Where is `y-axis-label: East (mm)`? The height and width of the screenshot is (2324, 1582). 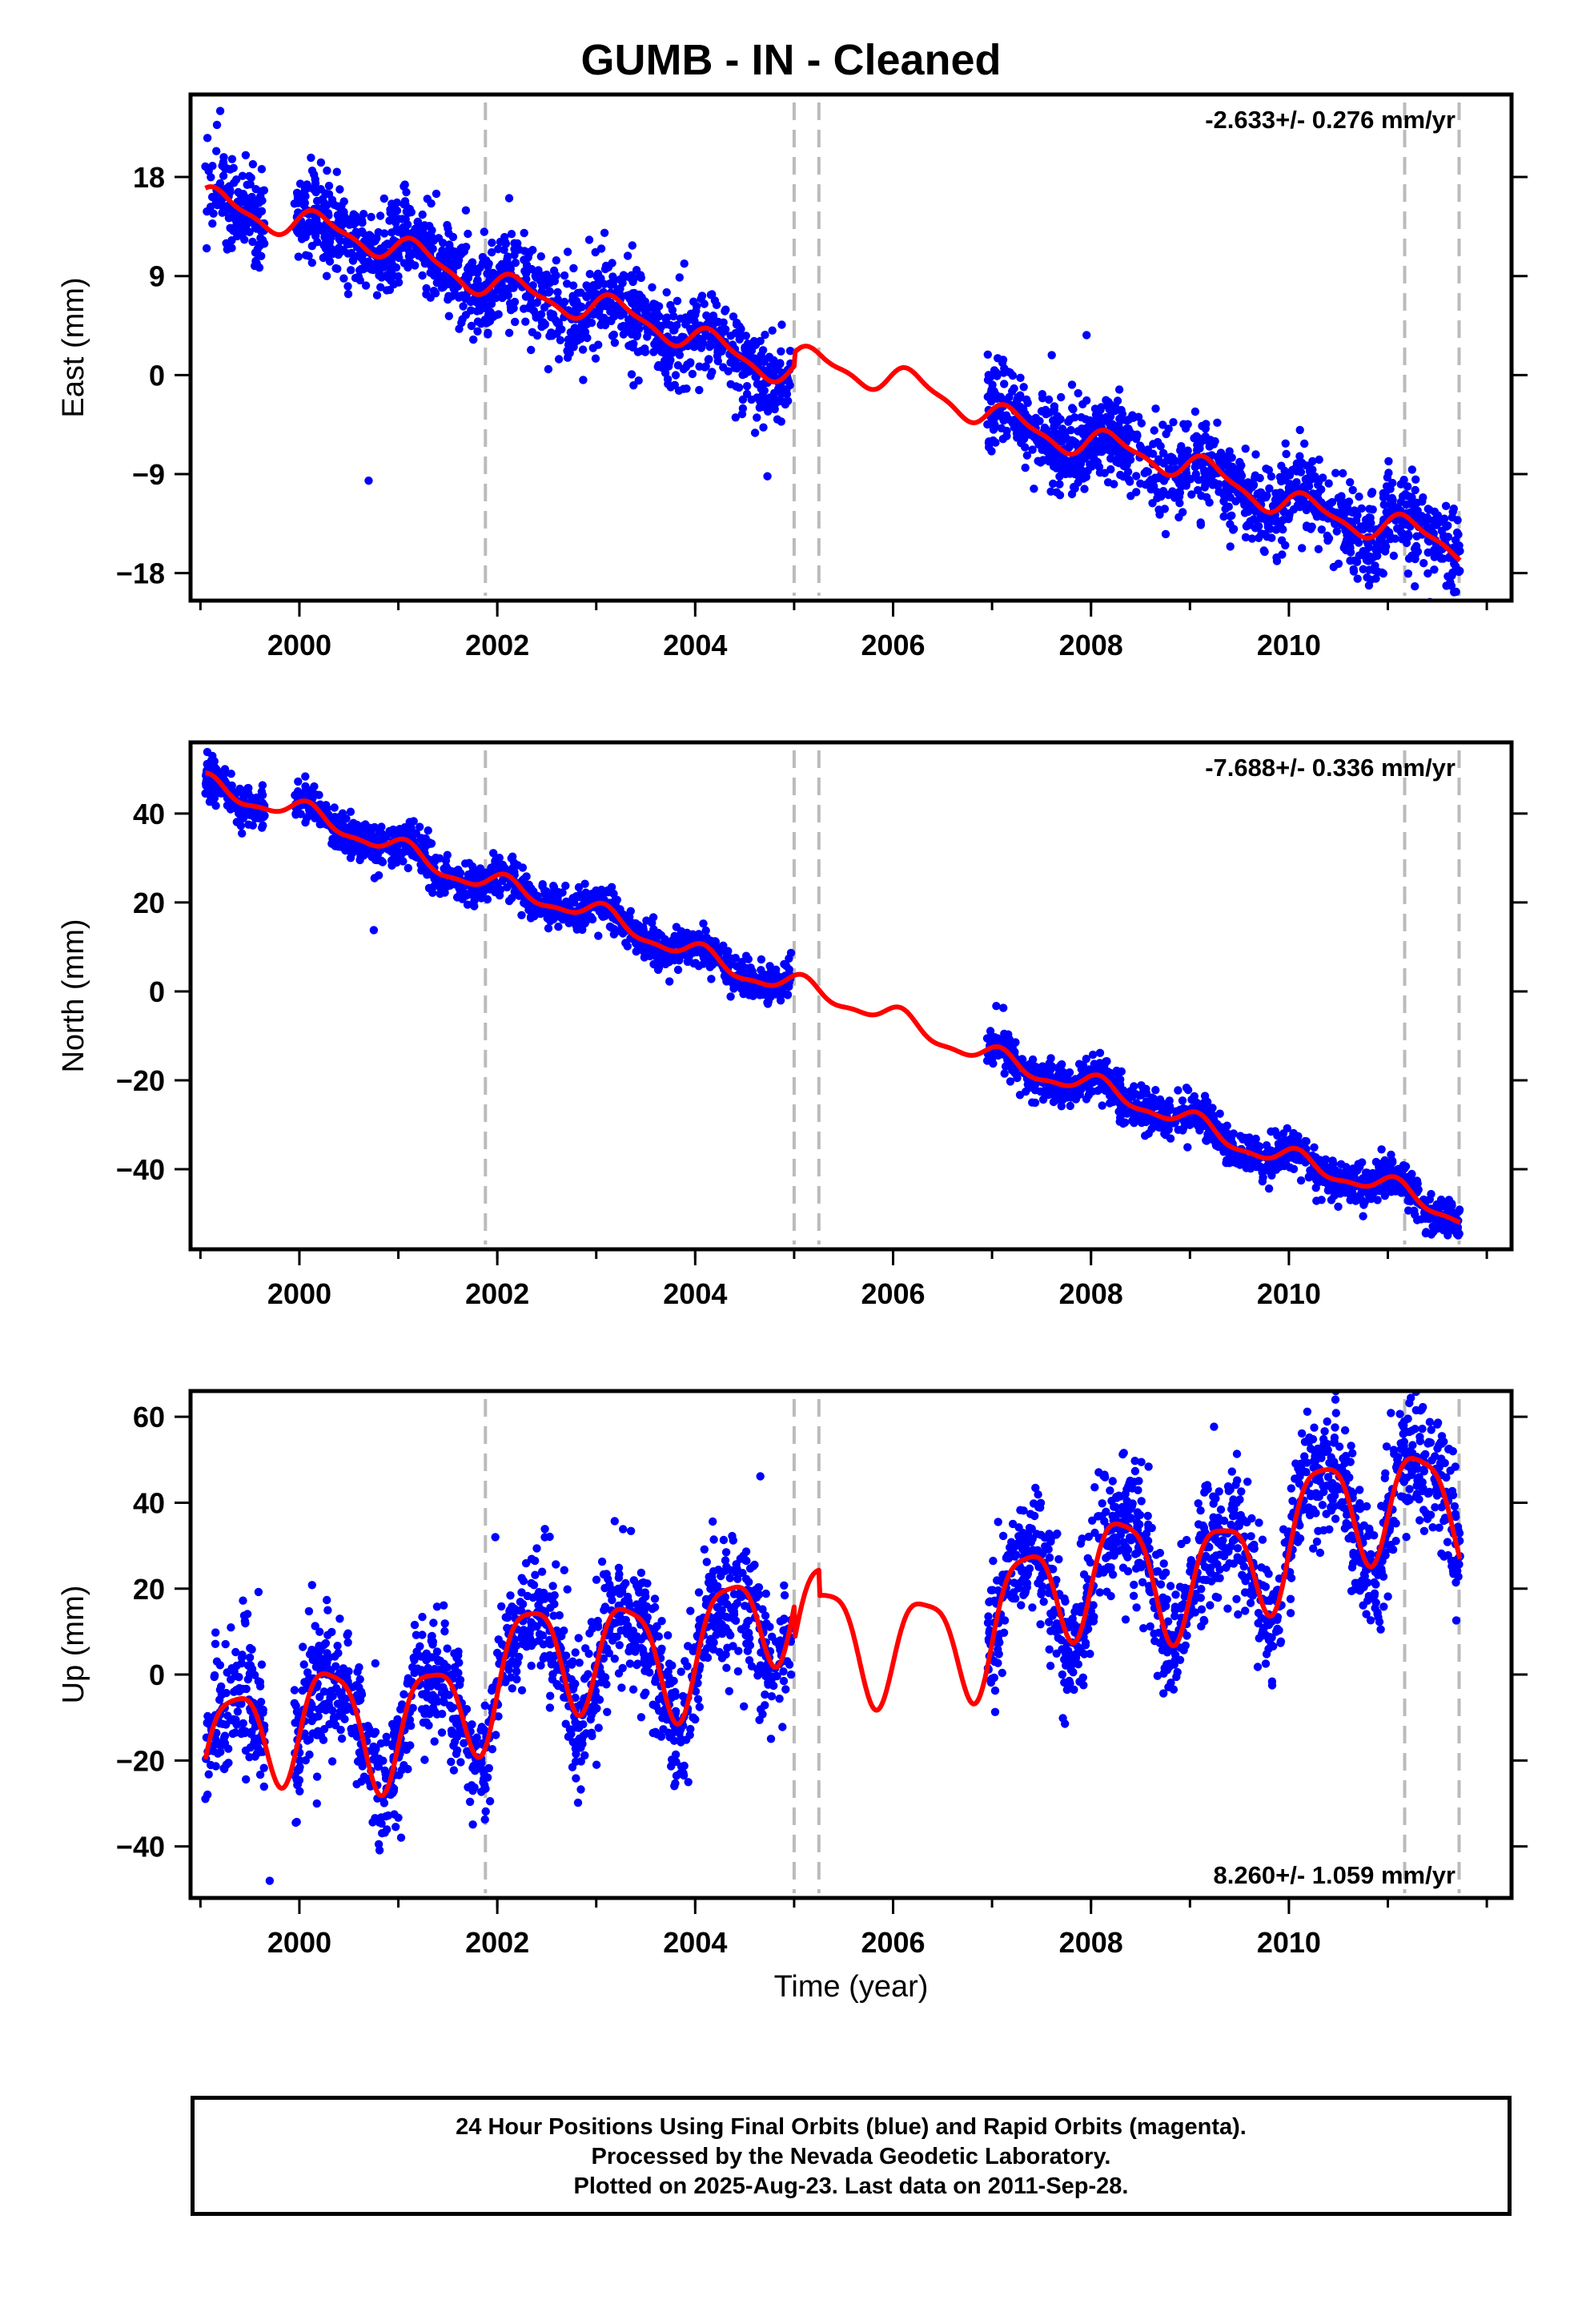 y-axis-label: East (mm) is located at coordinates (74, 347).